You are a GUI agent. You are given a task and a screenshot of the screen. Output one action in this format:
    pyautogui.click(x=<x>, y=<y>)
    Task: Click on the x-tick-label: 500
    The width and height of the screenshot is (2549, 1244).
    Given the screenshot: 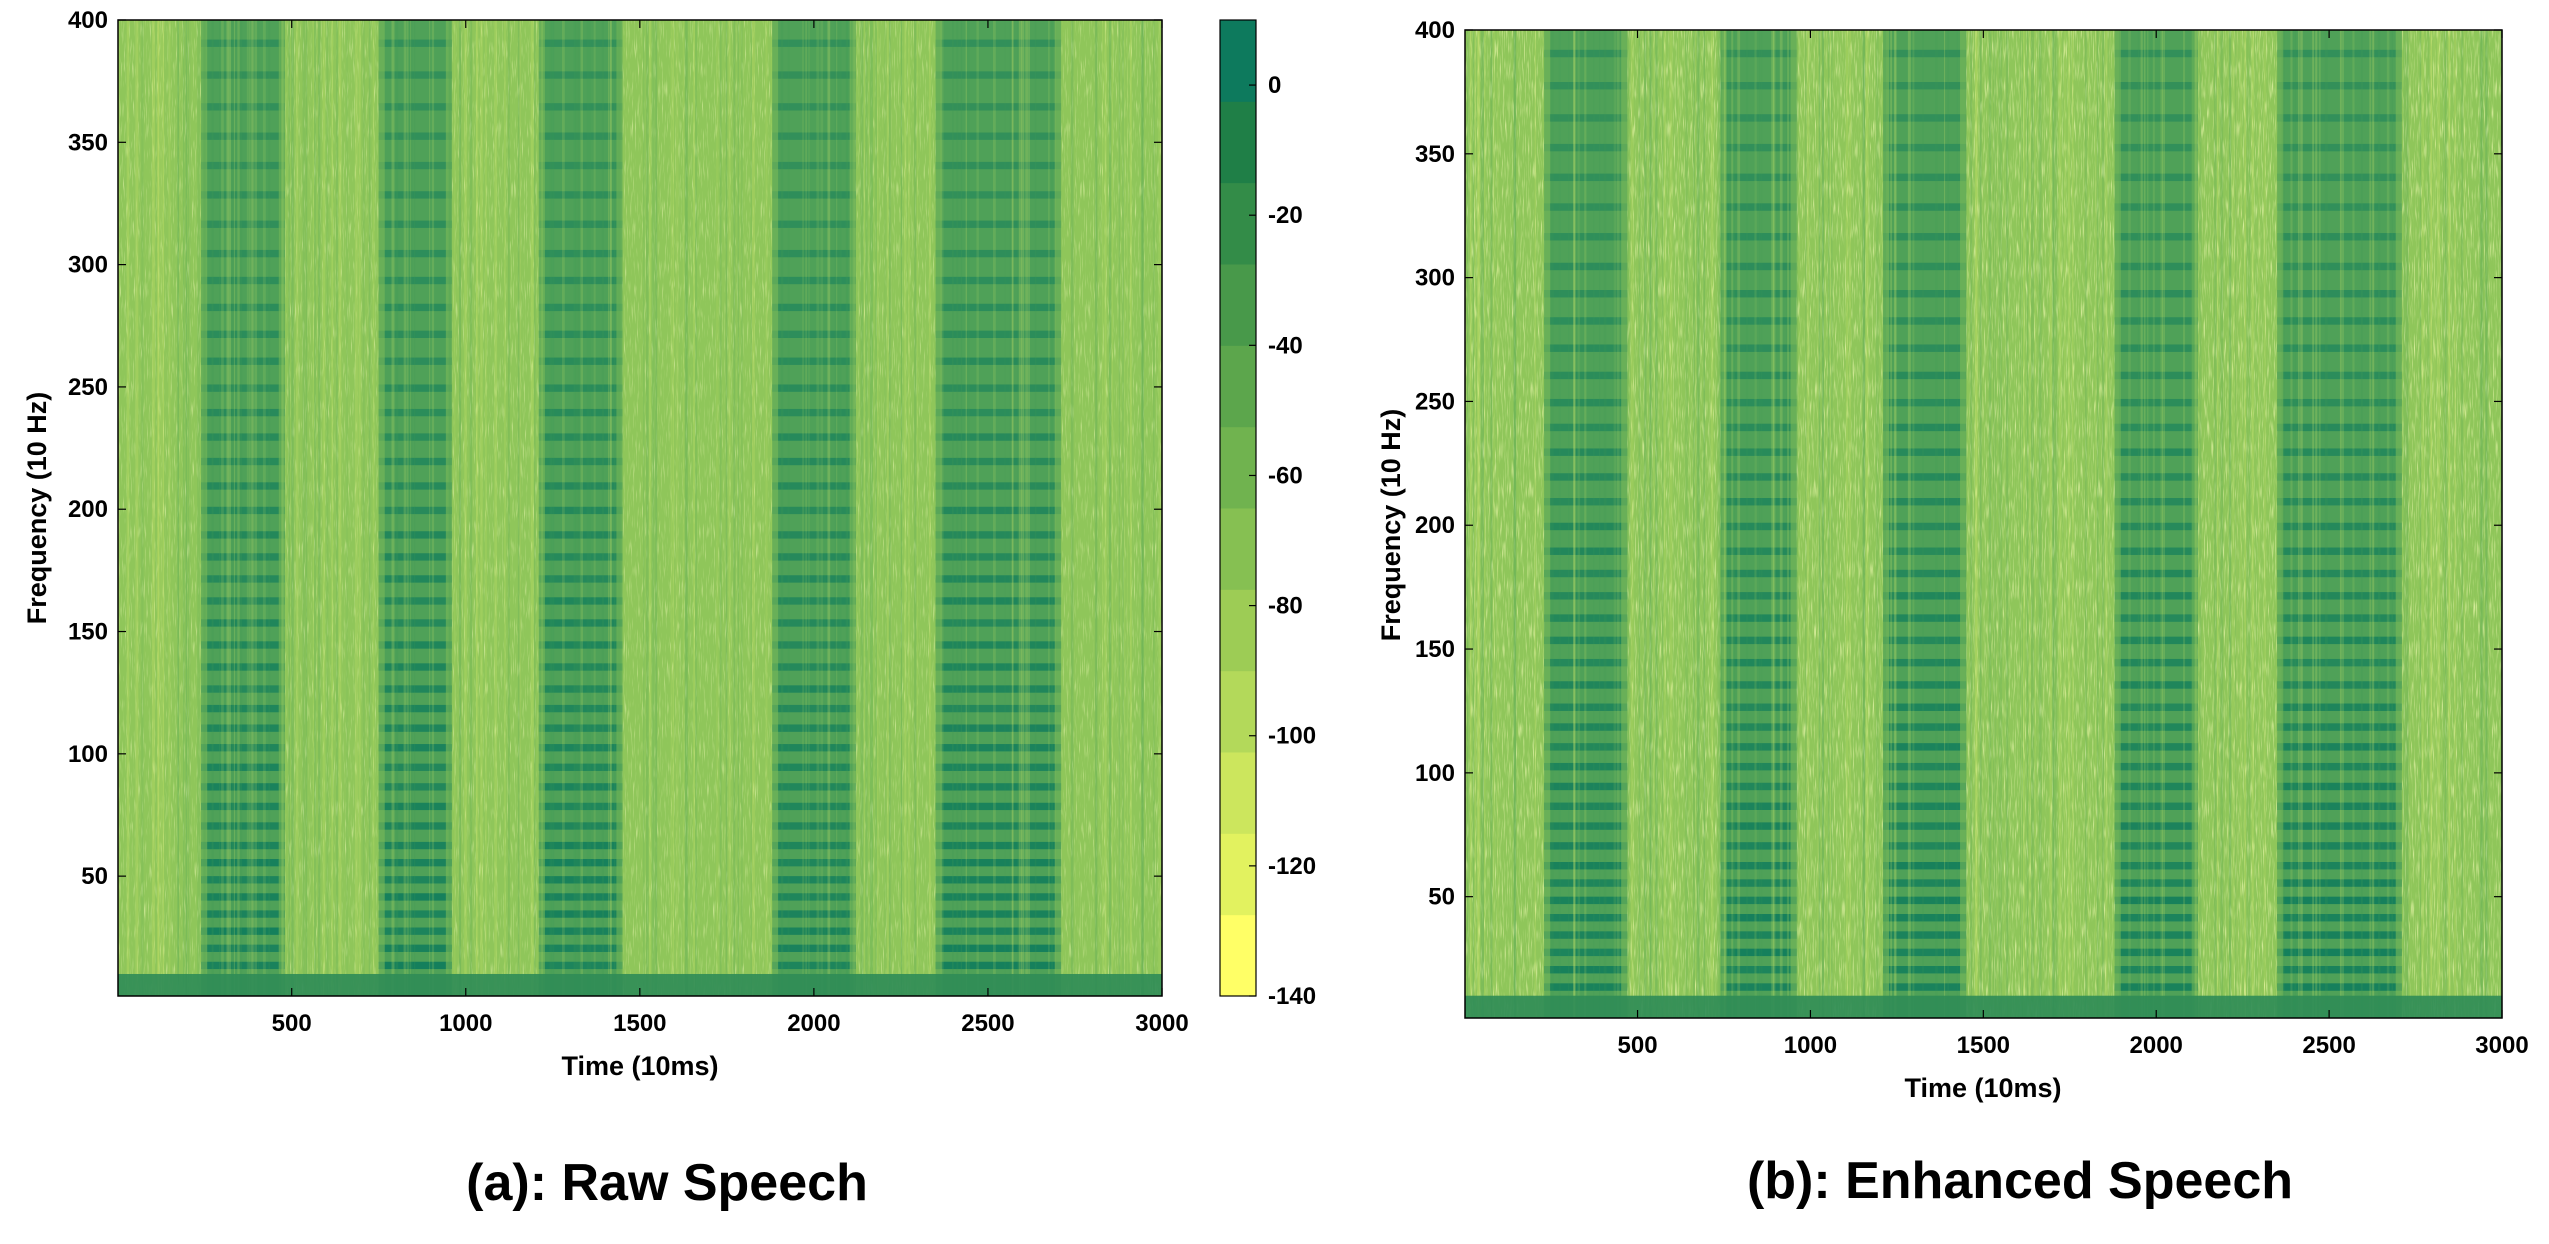 What is the action you would take?
    pyautogui.click(x=292, y=1023)
    